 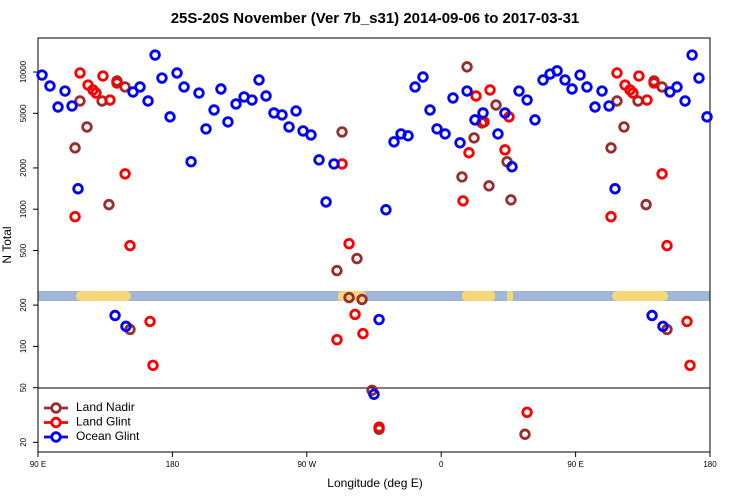 I want to click on y-tick-label: 500, so click(x=23, y=250).